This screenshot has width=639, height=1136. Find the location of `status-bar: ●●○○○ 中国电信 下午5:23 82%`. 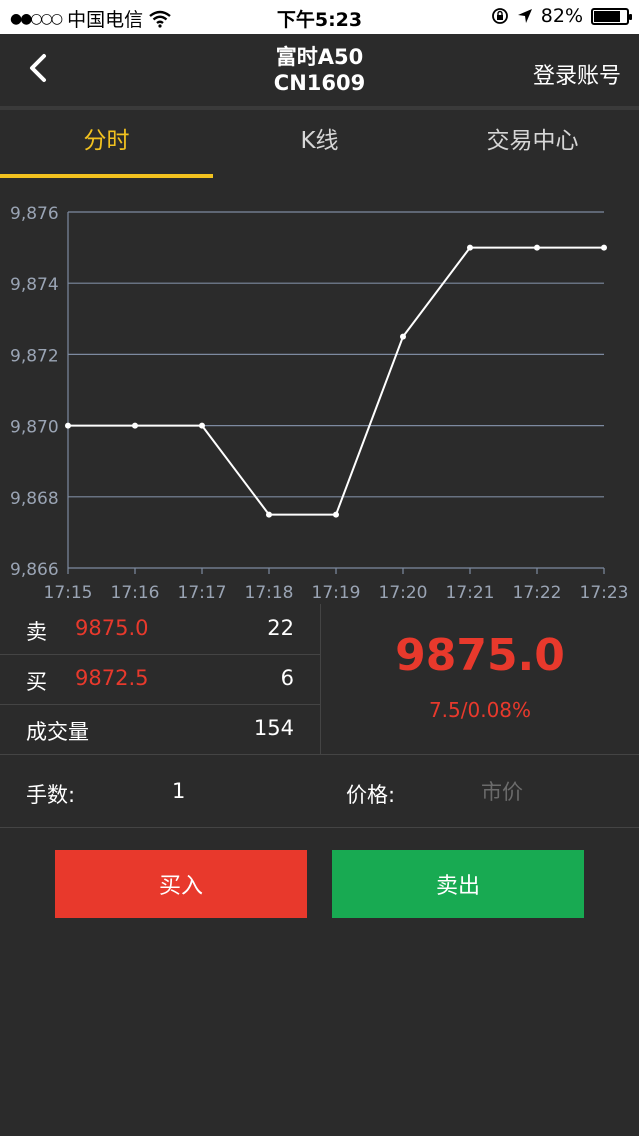

status-bar: ●●○○○ 中国电信 下午5:23 82% is located at coordinates (319, 17).